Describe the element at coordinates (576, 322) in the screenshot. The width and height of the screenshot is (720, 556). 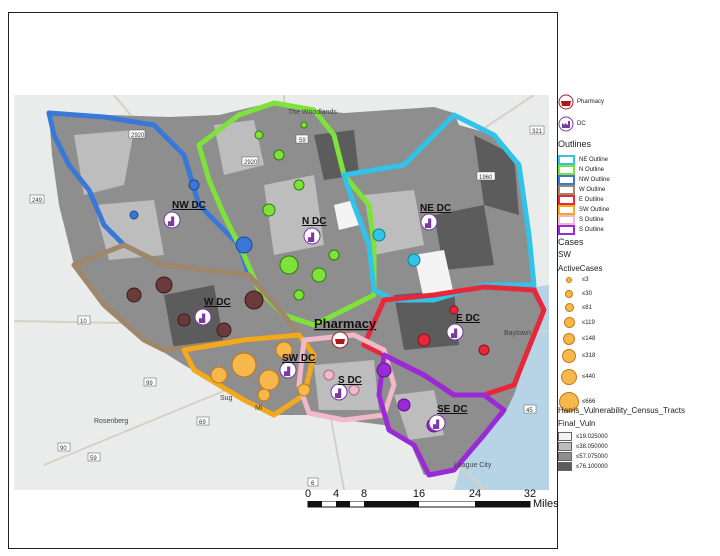
I see `legend-case-item: ≤119` at that location.